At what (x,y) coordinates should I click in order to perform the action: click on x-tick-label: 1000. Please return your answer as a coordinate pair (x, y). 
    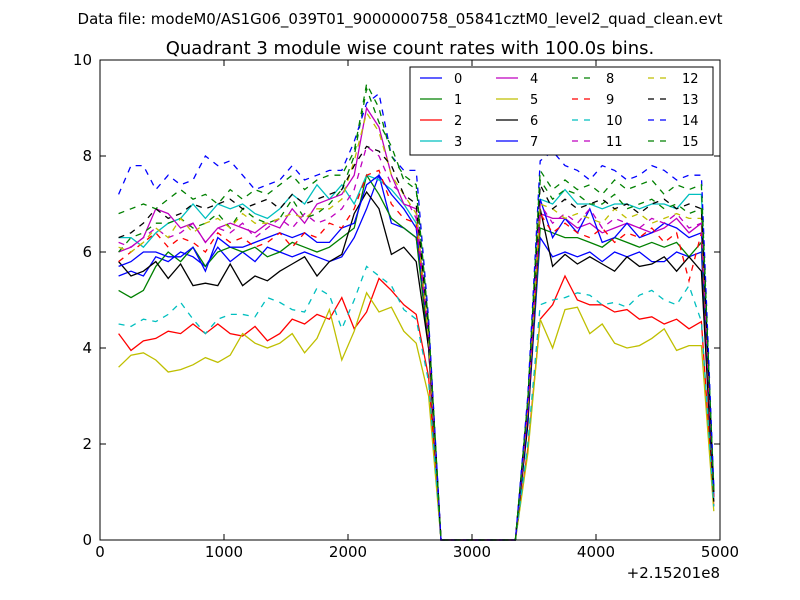
    Looking at the image, I should click on (224, 552).